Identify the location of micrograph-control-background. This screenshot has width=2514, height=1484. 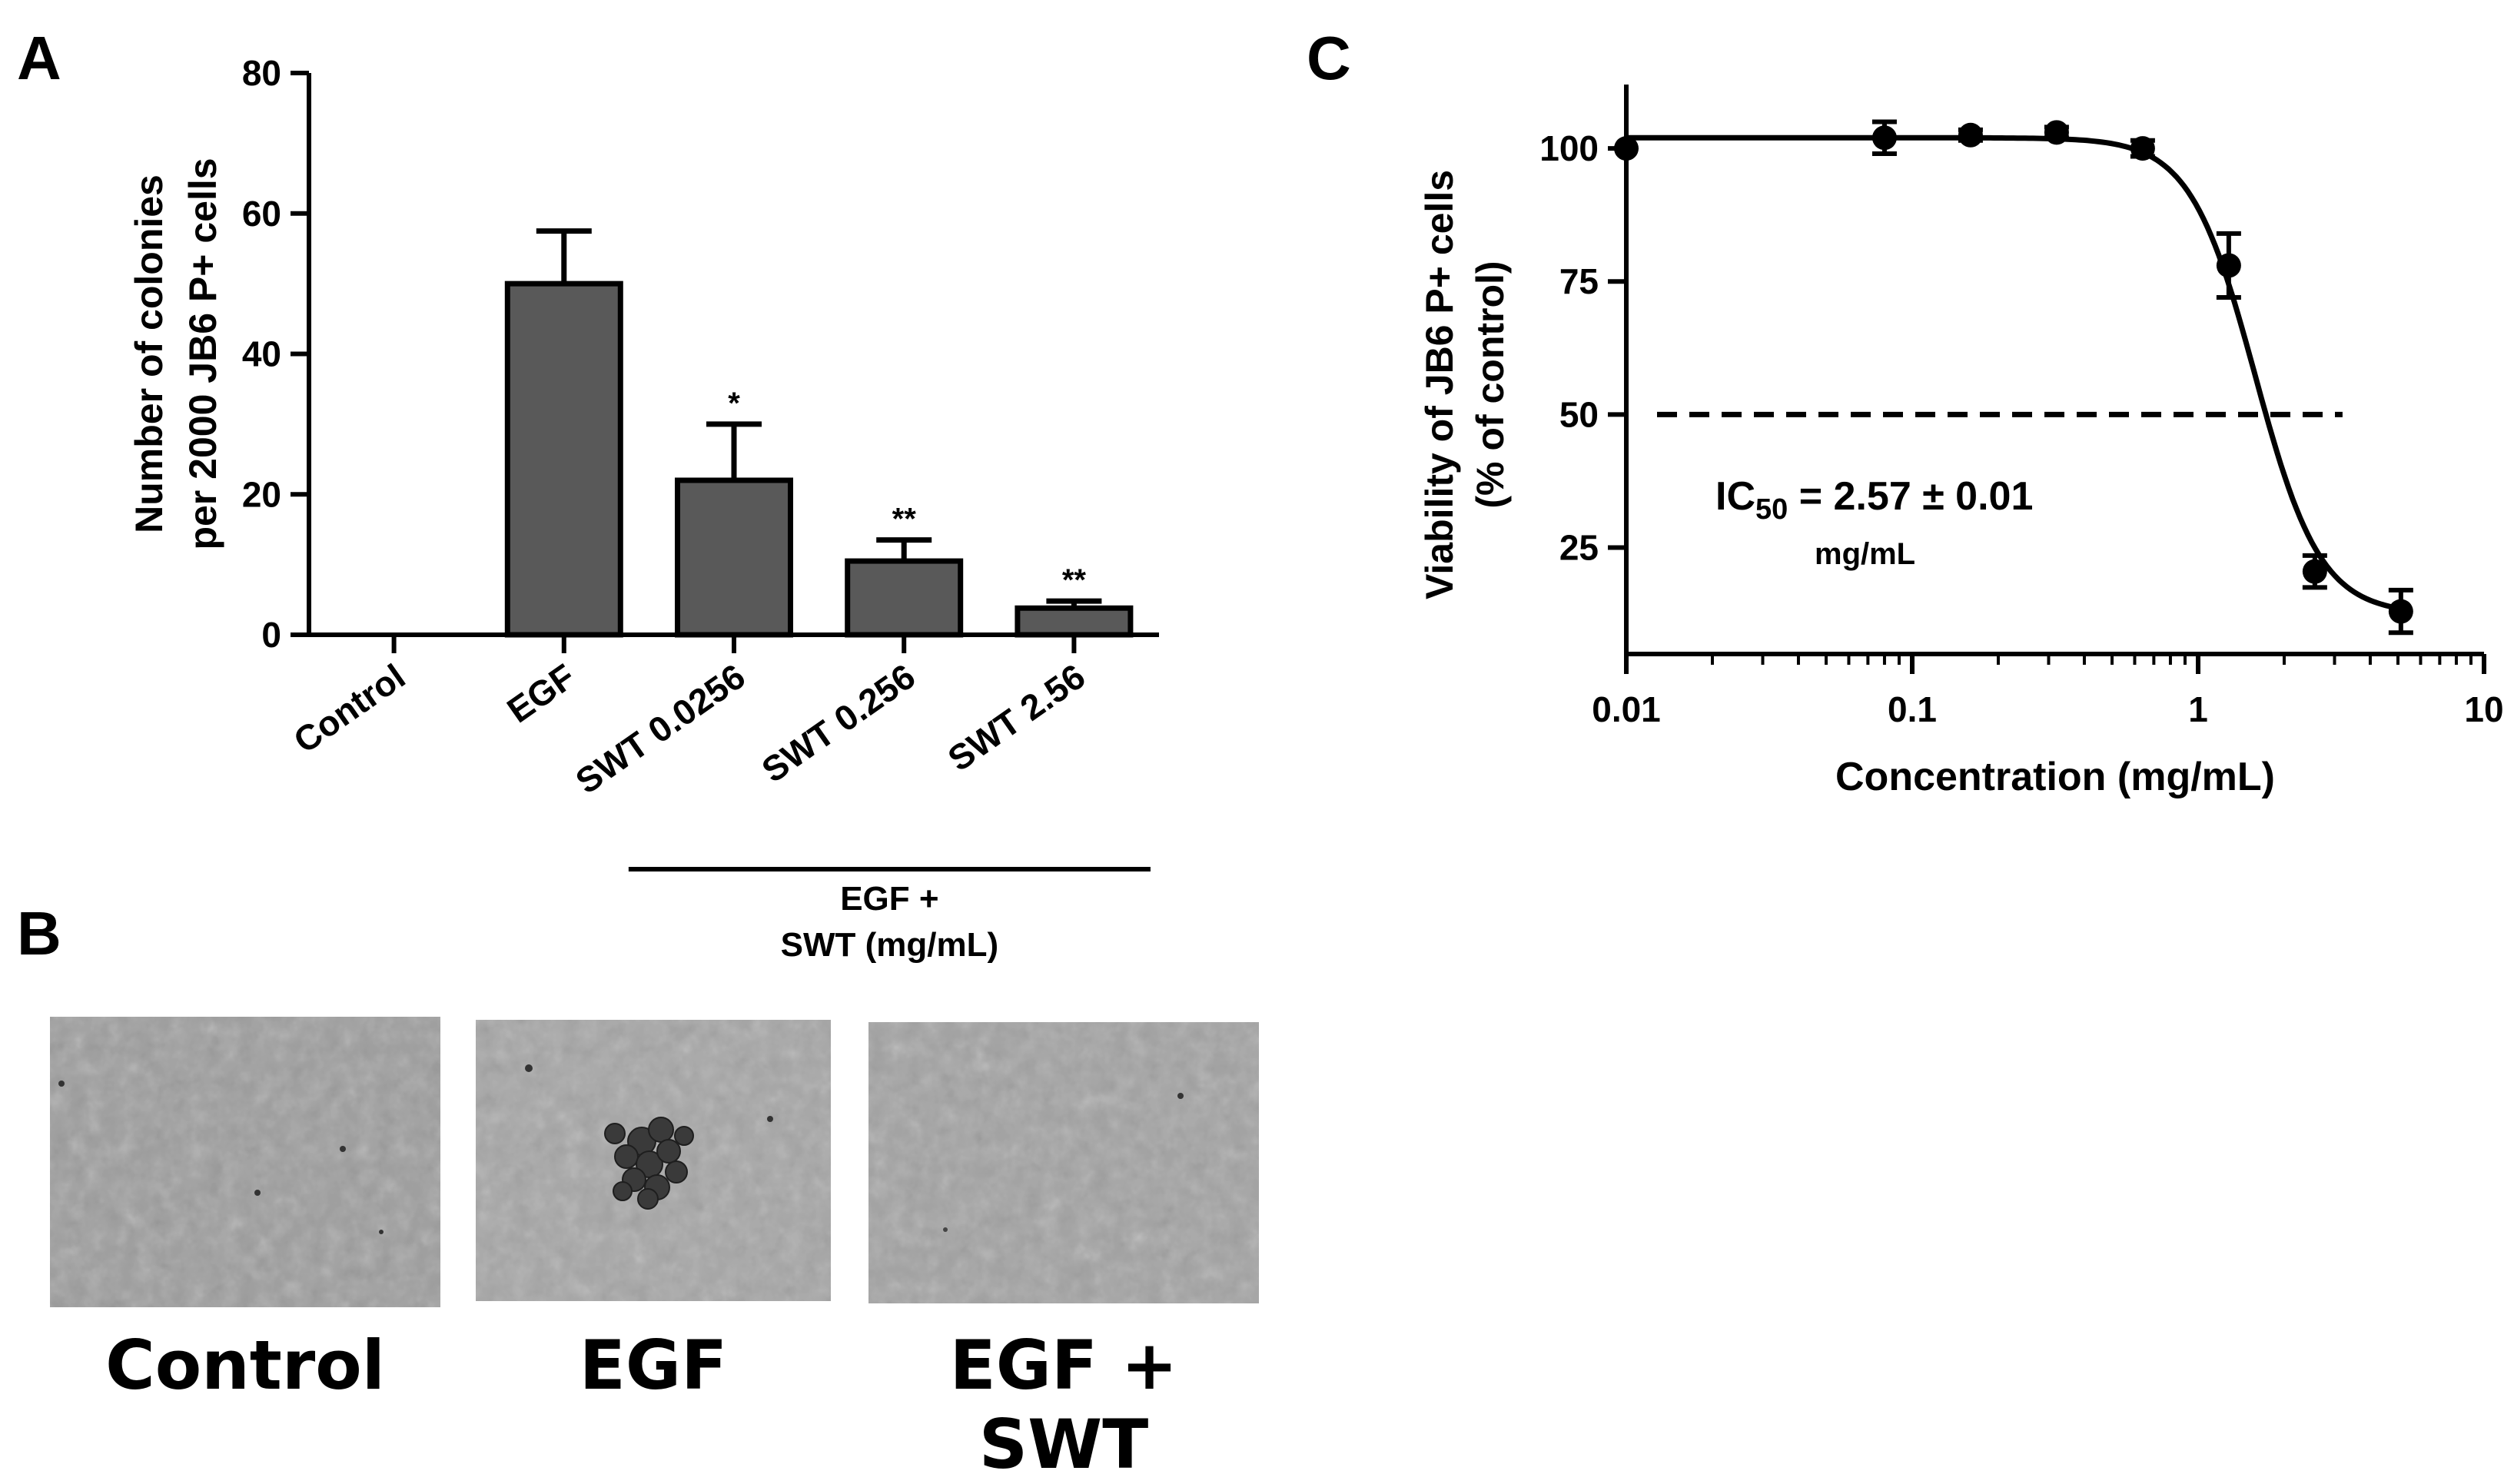
(245, 1162).